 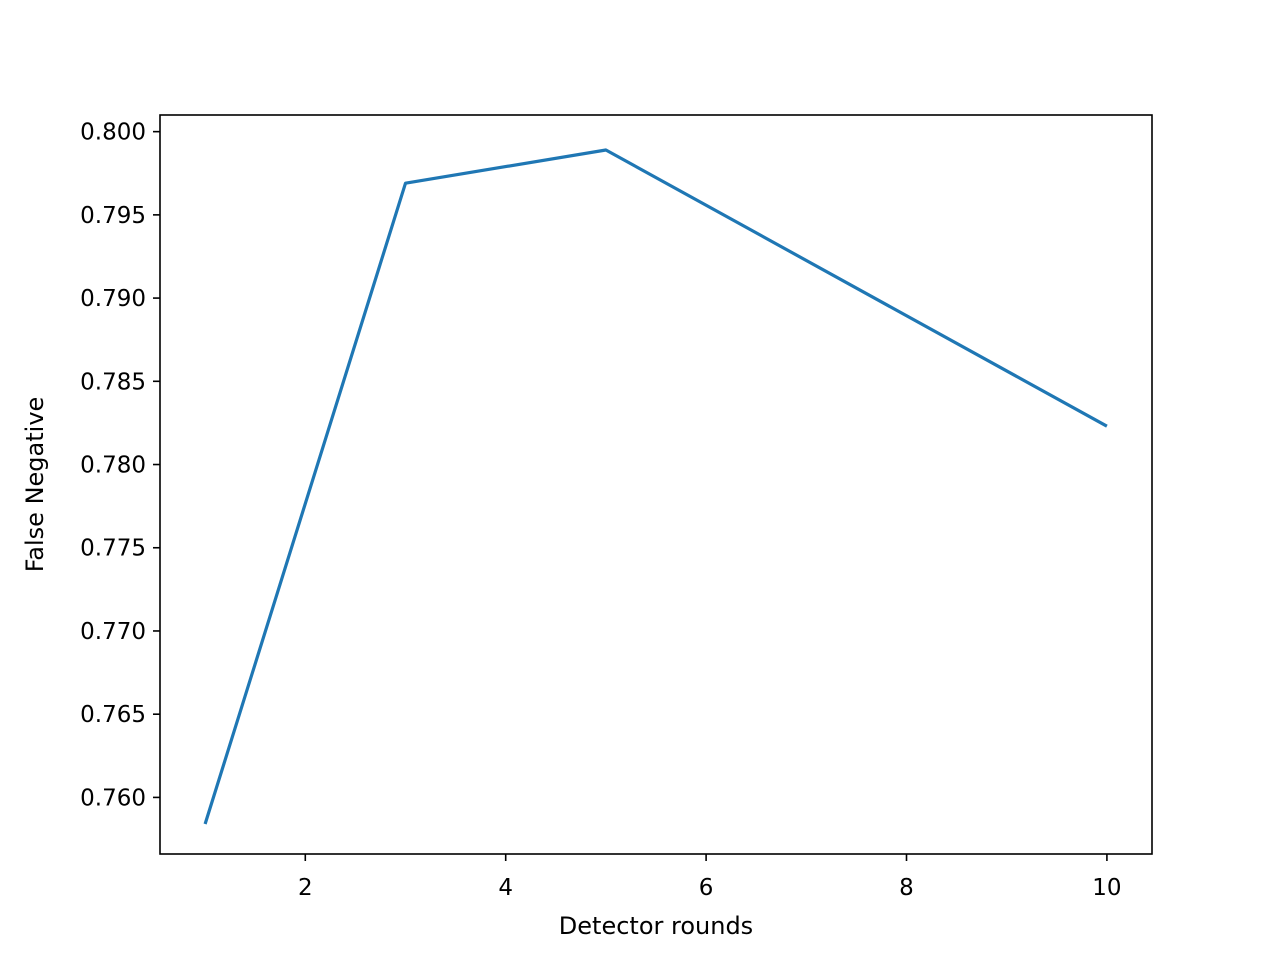 What do you see at coordinates (113, 299) in the screenshot?
I see `y-tick-label: 0.790` at bounding box center [113, 299].